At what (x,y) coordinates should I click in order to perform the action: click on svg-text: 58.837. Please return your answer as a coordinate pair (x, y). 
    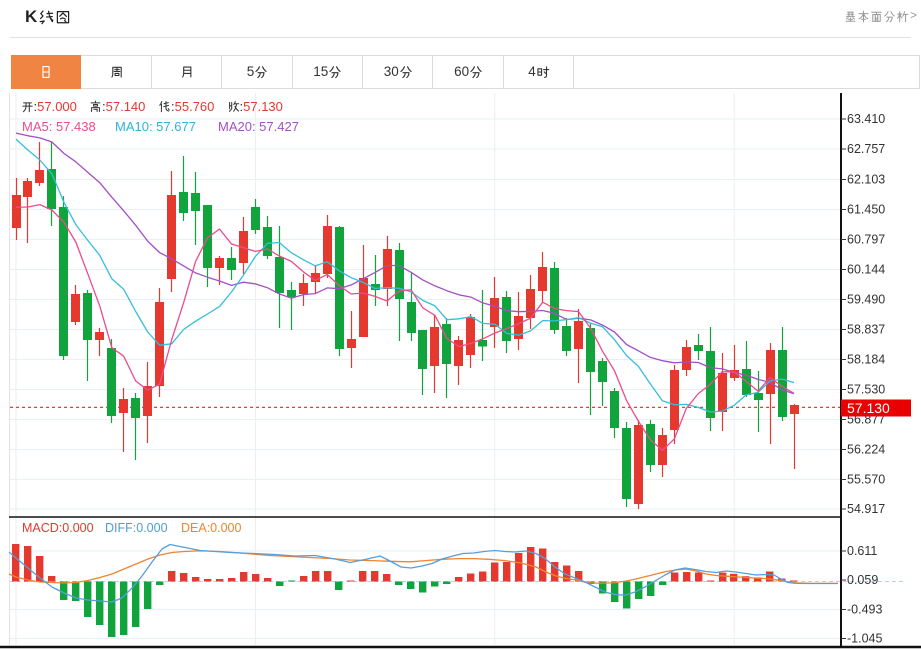
    Looking at the image, I should click on (866, 330).